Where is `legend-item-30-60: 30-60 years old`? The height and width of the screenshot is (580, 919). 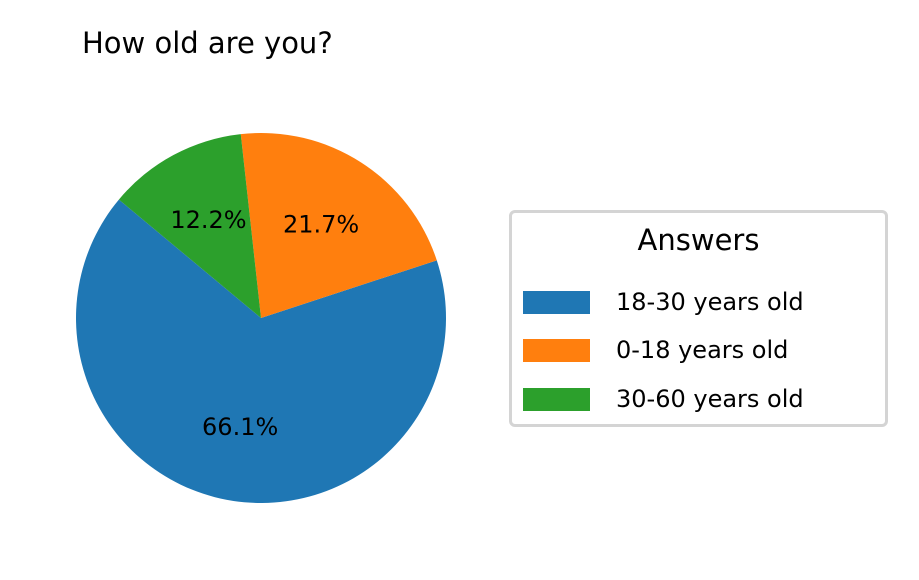 legend-item-30-60: 30-60 years old is located at coordinates (663, 399).